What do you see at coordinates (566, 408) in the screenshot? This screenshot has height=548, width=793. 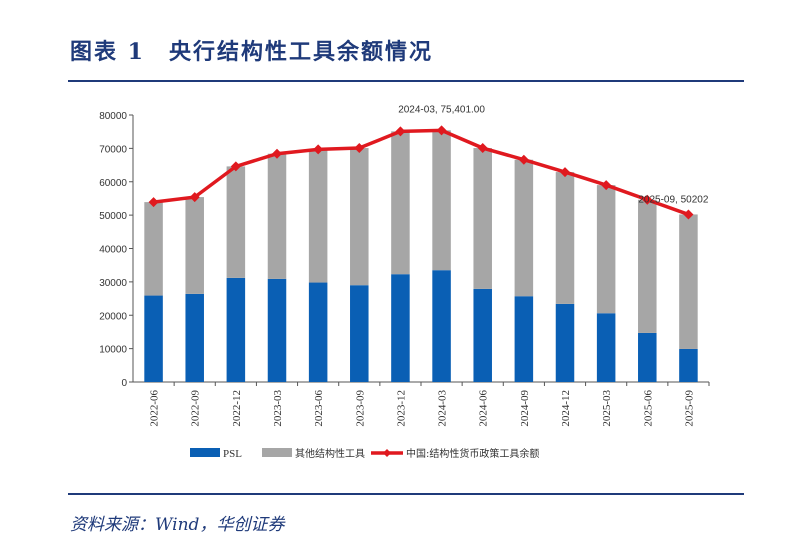 I see `x-tick-label: 2024-12` at bounding box center [566, 408].